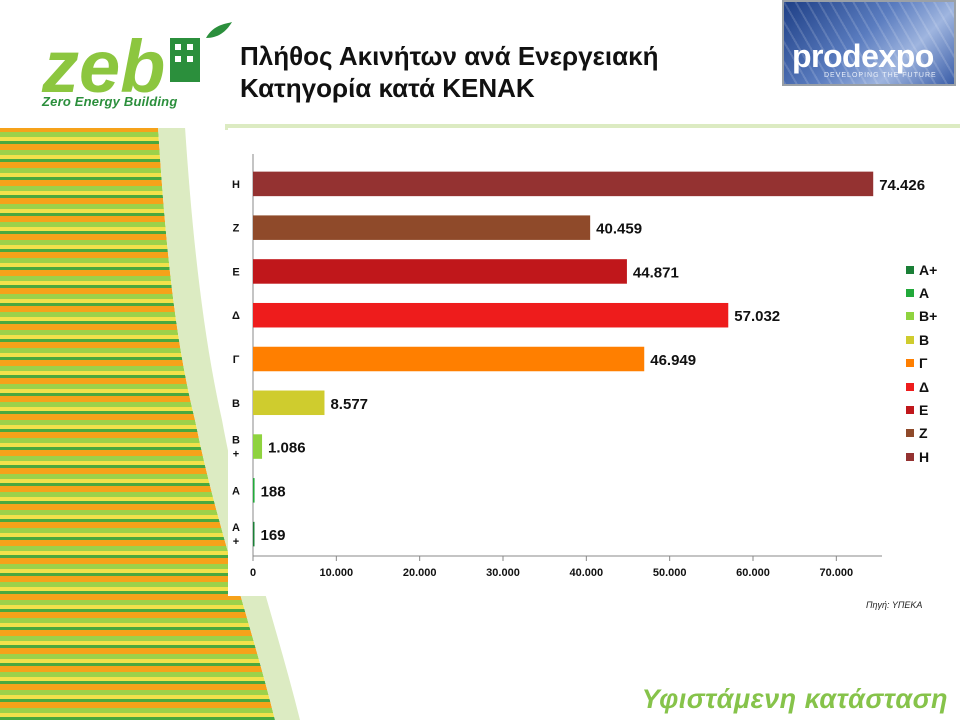 Image resolution: width=960 pixels, height=720 pixels. What do you see at coordinates (673, 360) in the screenshot?
I see `data-label: 46.949` at bounding box center [673, 360].